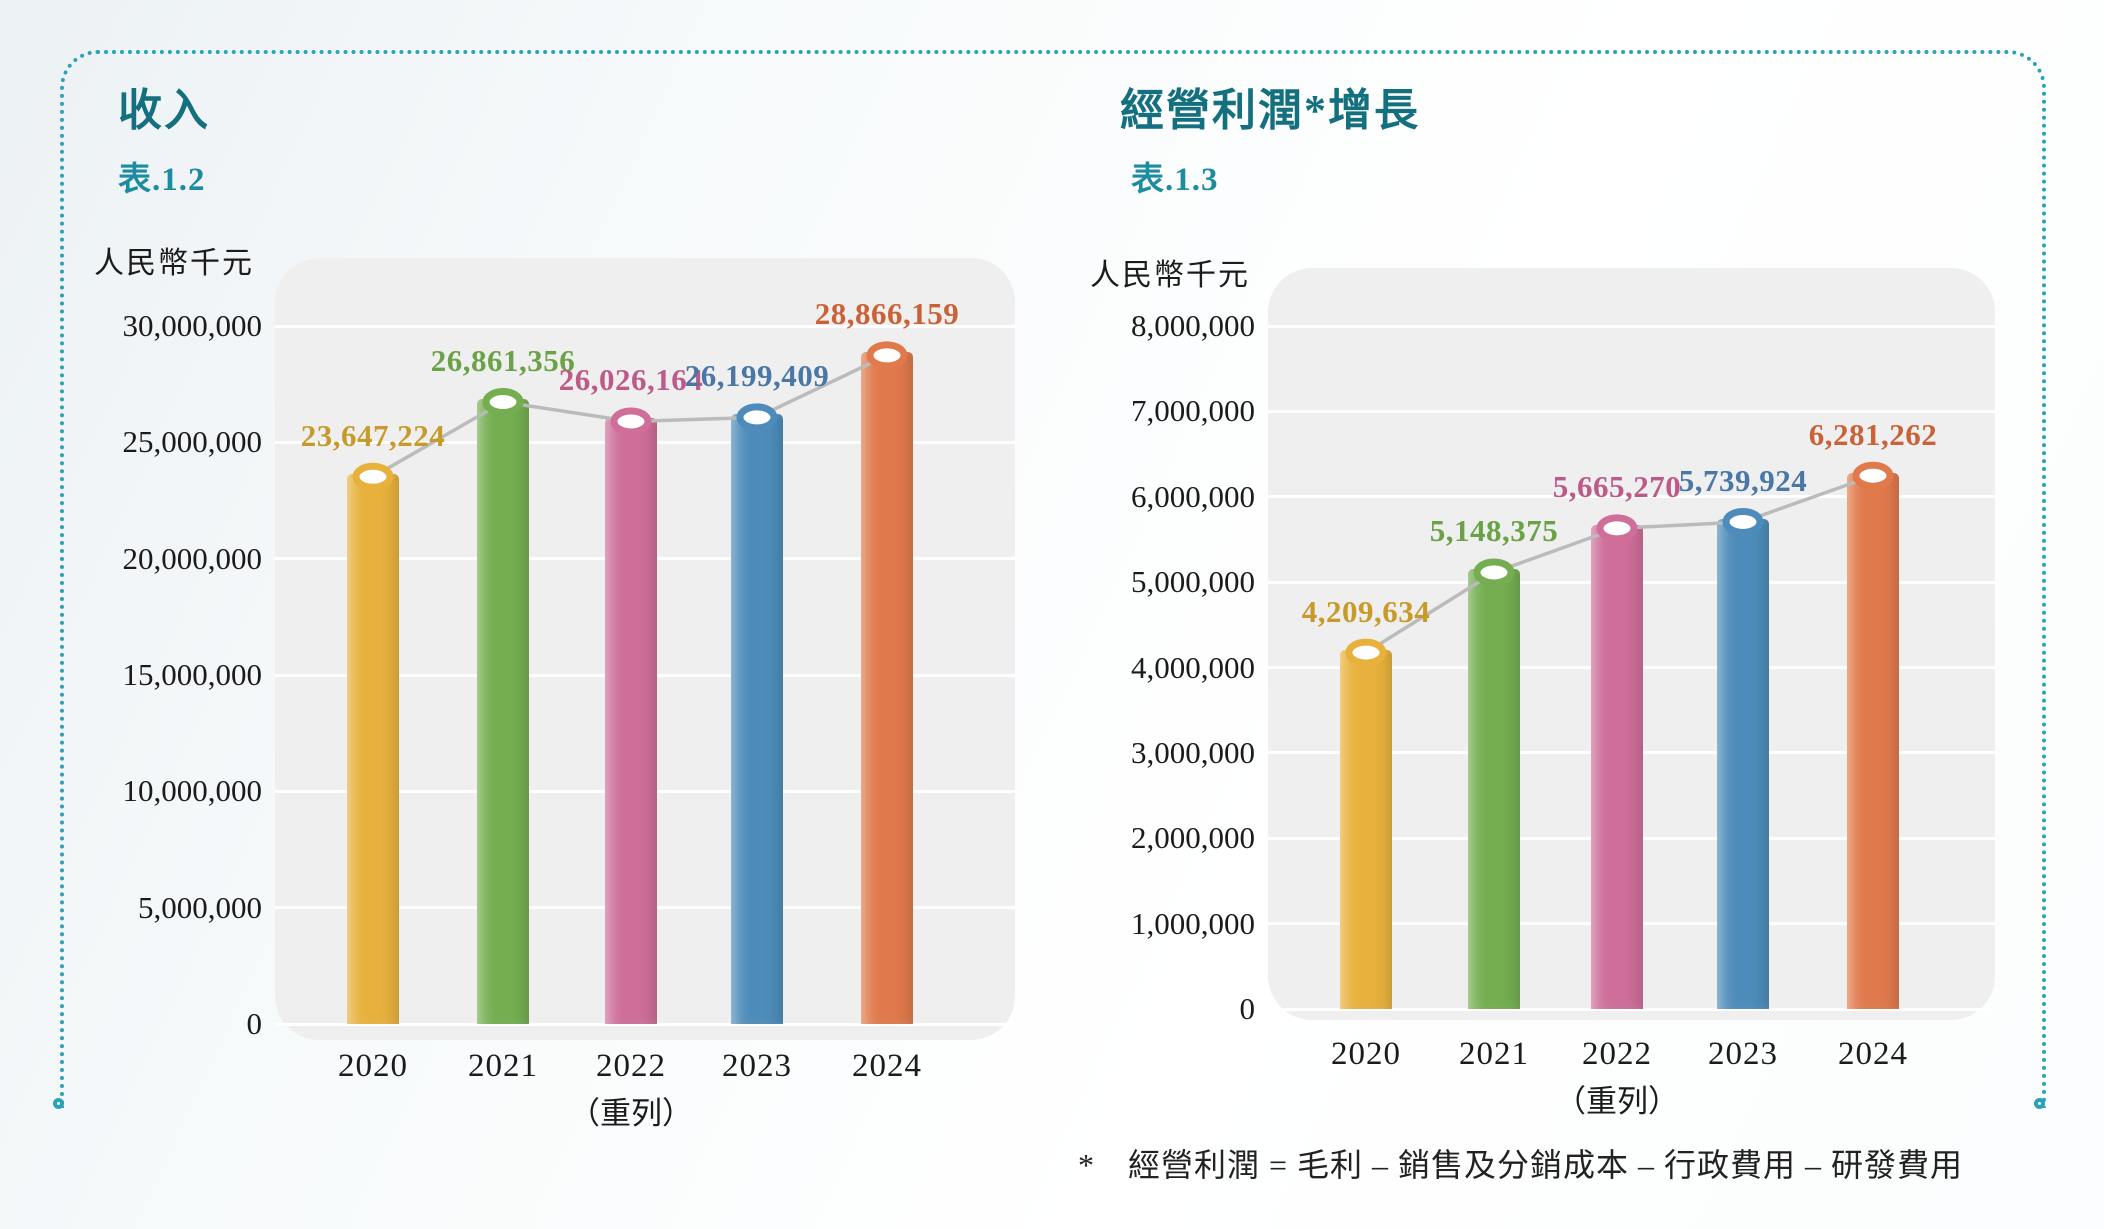 The height and width of the screenshot is (1229, 2104). Describe the element at coordinates (192, 558) in the screenshot. I see `y-axis-tick-label: 20,000,000` at that location.